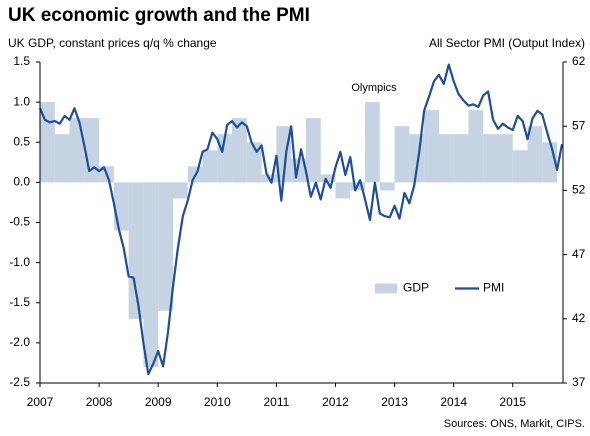 This screenshot has width=590, height=436. Describe the element at coordinates (579, 254) in the screenshot. I see `y2-tick-label: 47` at that location.